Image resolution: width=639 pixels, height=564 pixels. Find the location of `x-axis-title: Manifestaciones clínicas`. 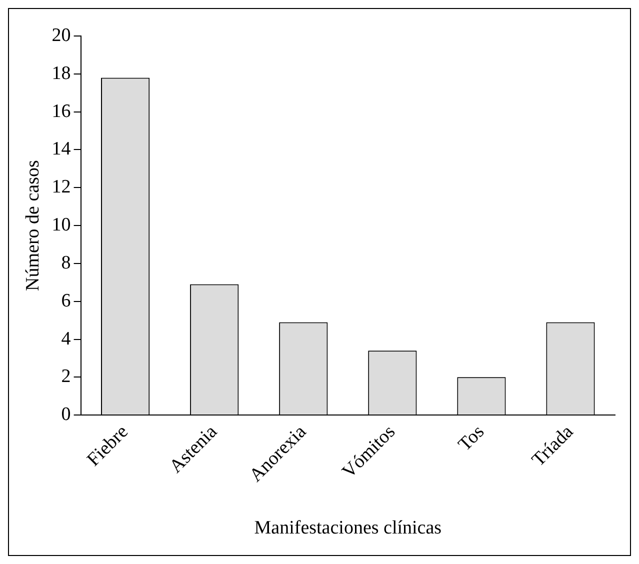

x-axis-title: Manifestaciones clínicas is located at coordinates (348, 528).